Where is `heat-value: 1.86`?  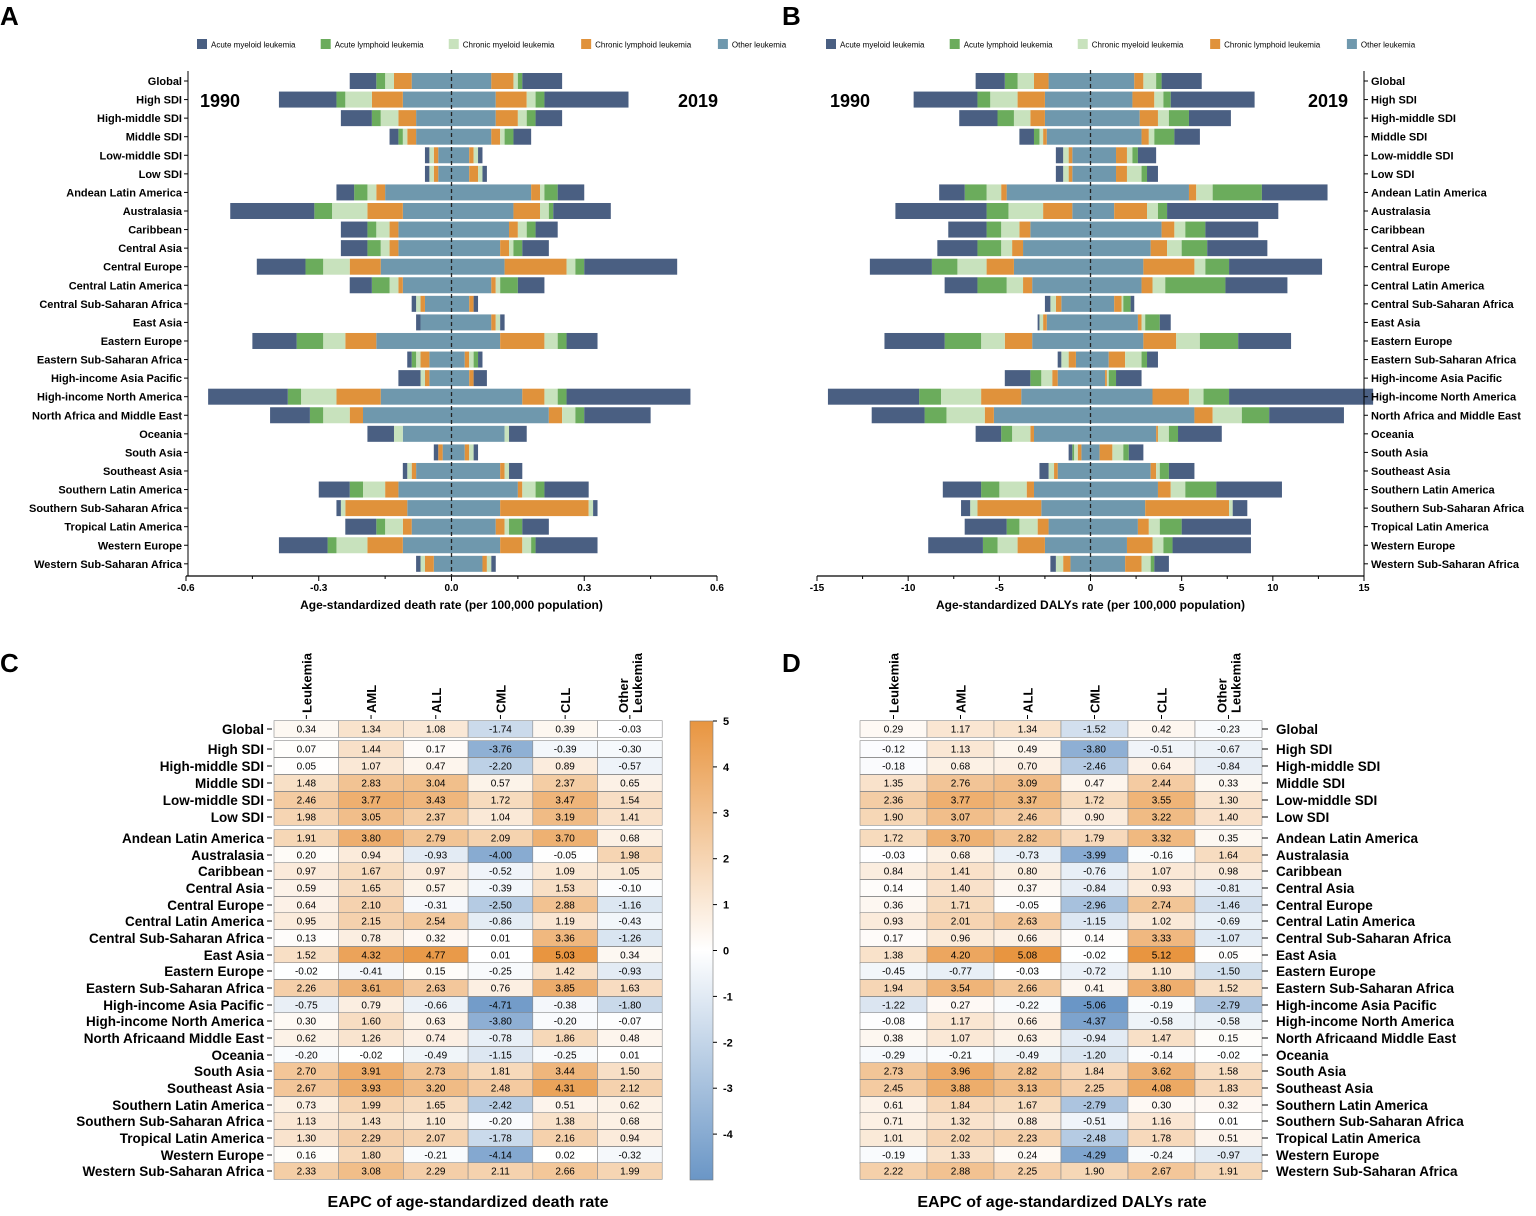
heat-value: 1.86 is located at coordinates (565, 1039).